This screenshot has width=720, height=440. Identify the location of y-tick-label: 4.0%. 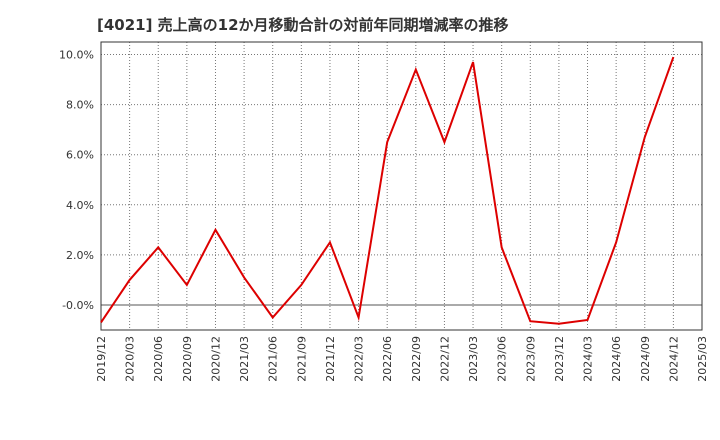
(80, 205).